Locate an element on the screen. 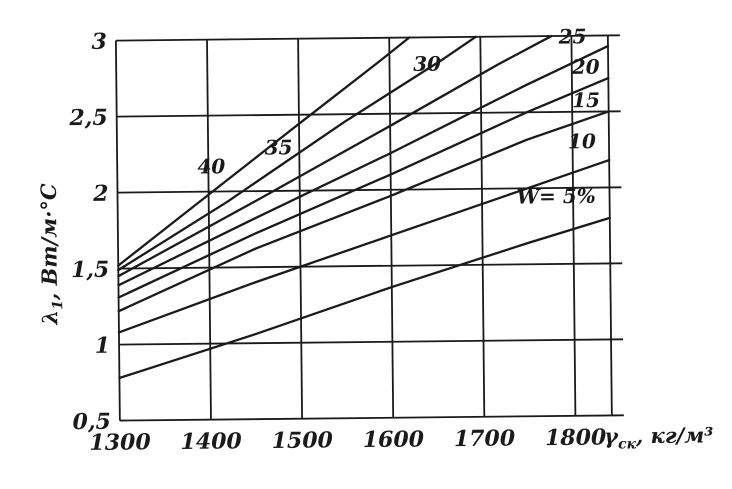 Image resolution: width=732 pixels, height=489 pixels. y-tick-label-0,5: 0,5 is located at coordinates (91, 422).